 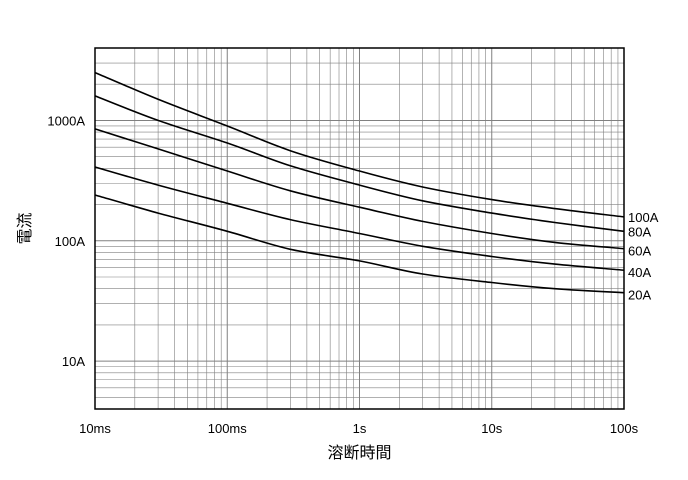 I want to click on x-axis-title: 溶断時間, so click(x=359, y=452).